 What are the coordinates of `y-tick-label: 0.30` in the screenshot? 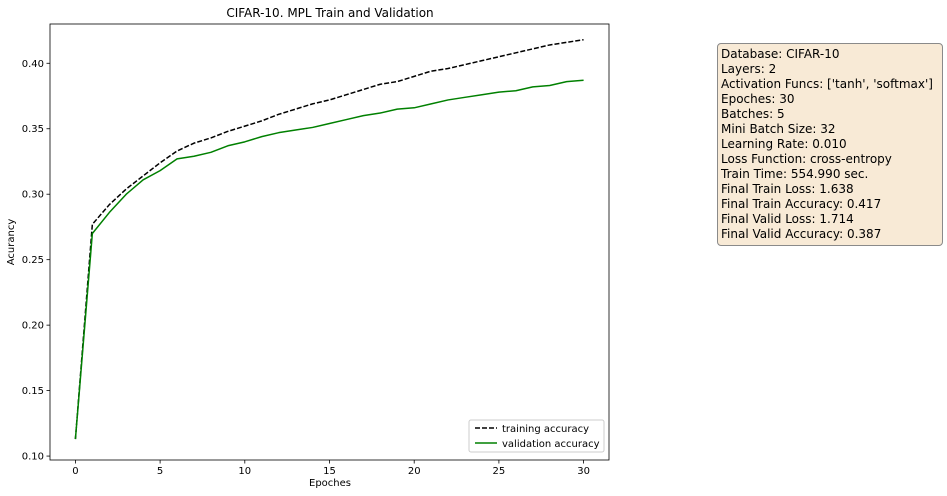 It's located at (33, 195).